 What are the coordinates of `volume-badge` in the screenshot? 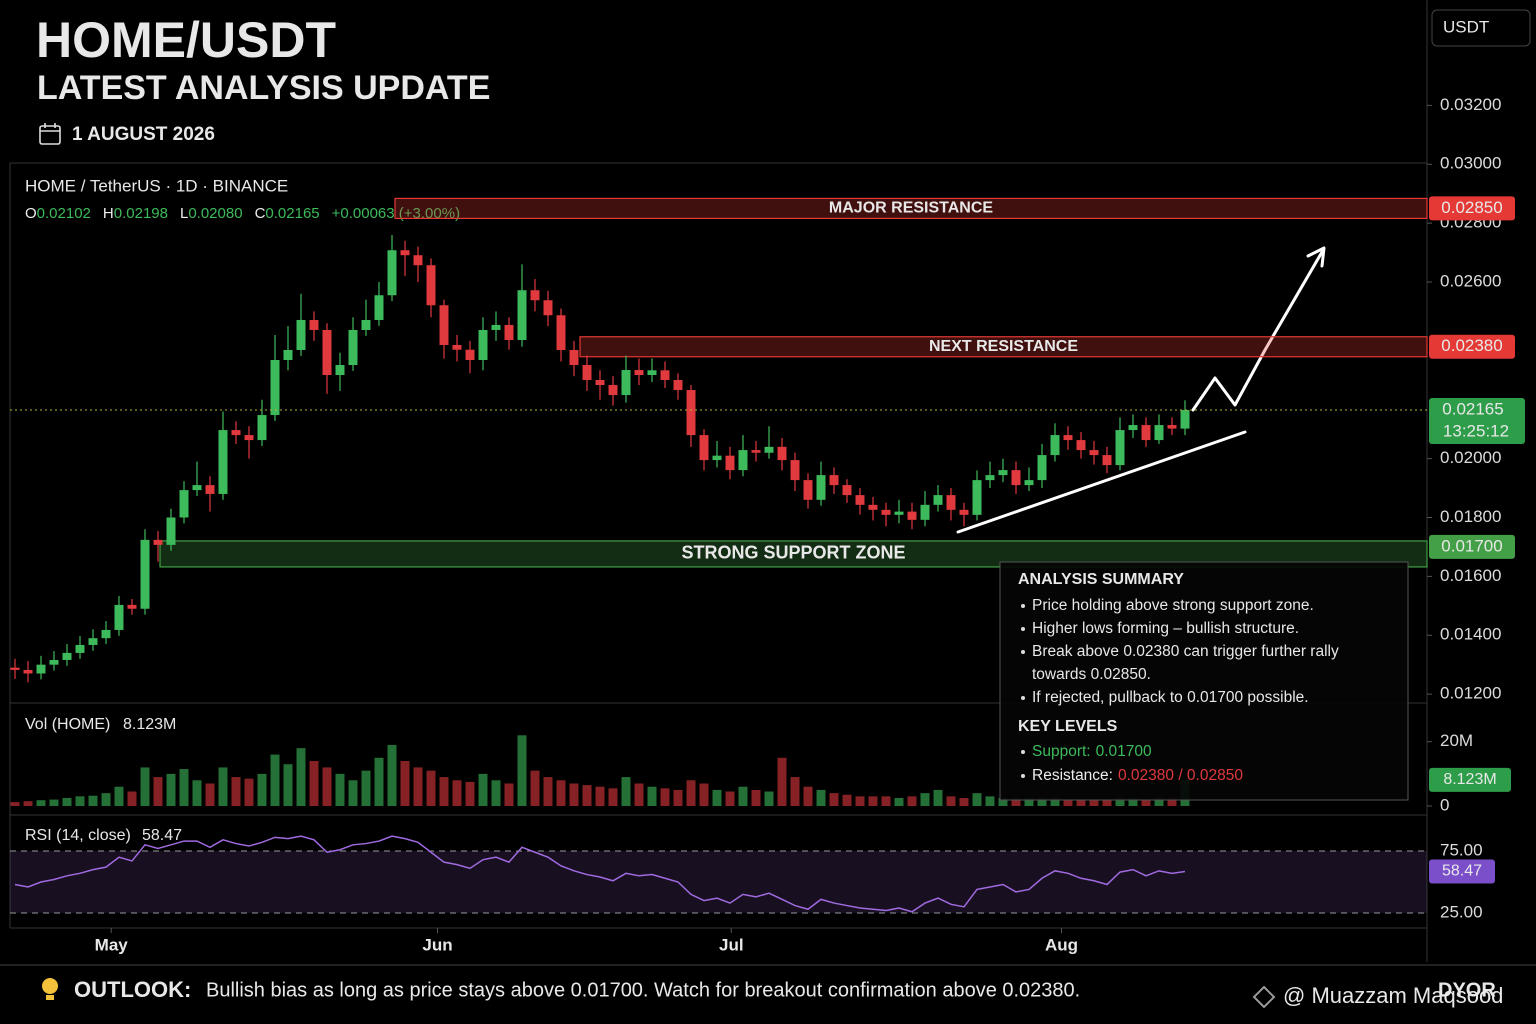 It's located at (1470, 779).